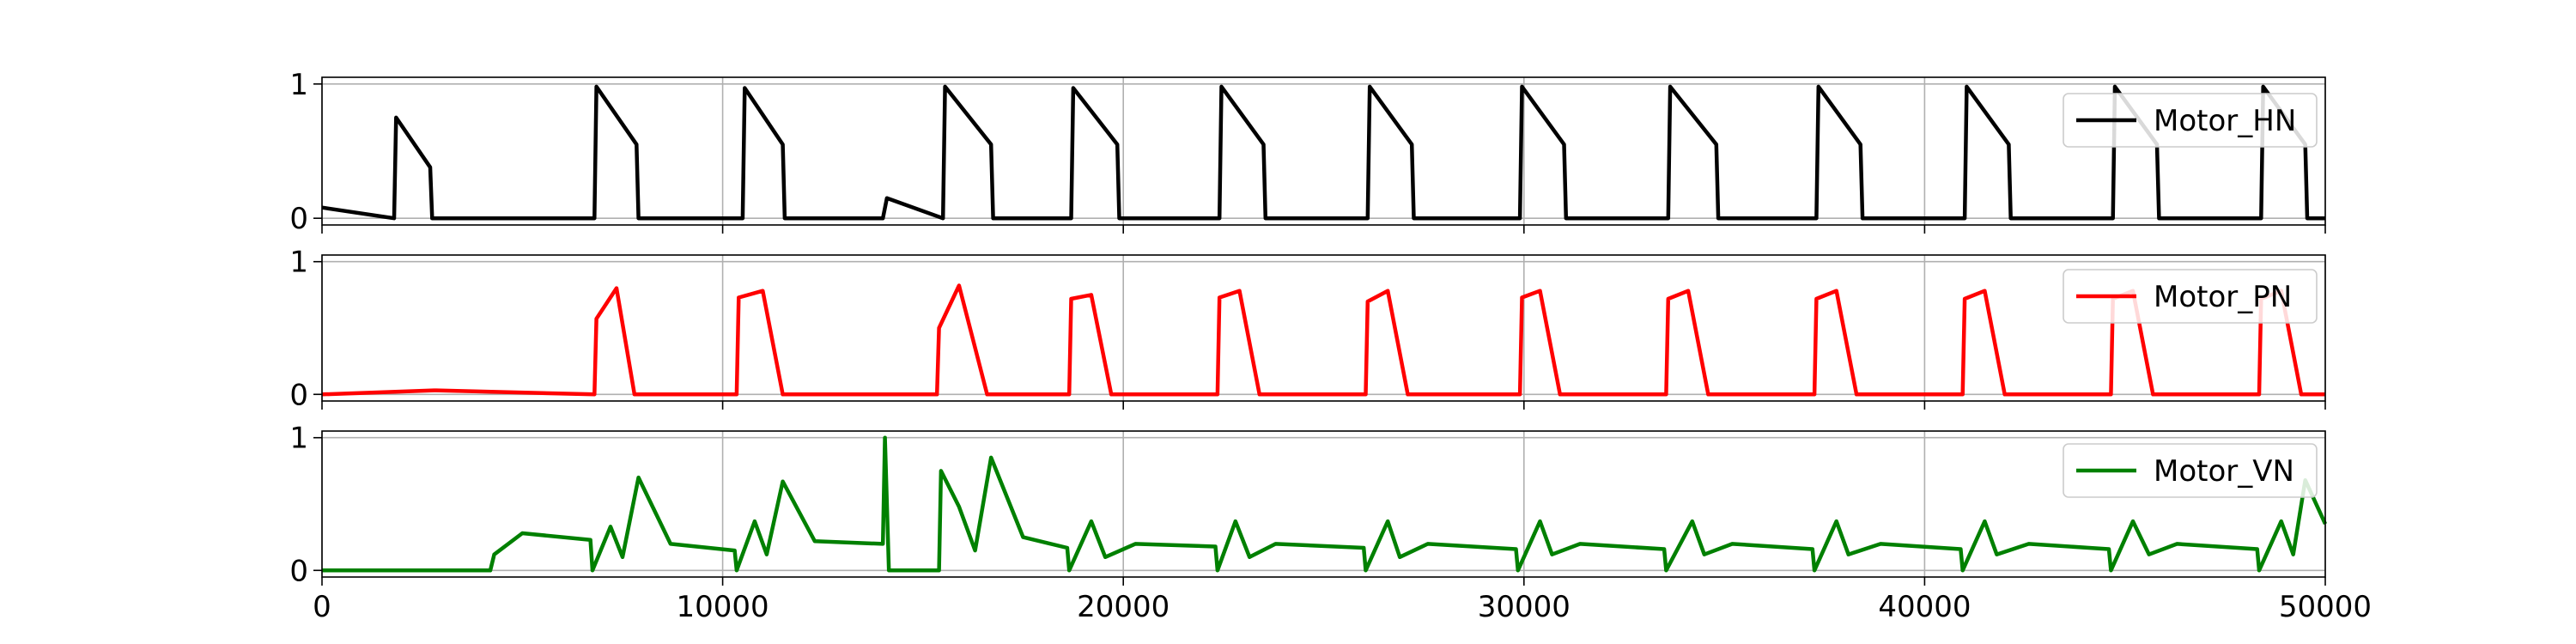  I want to click on legend-label: Motor_HN, so click(2225, 121).